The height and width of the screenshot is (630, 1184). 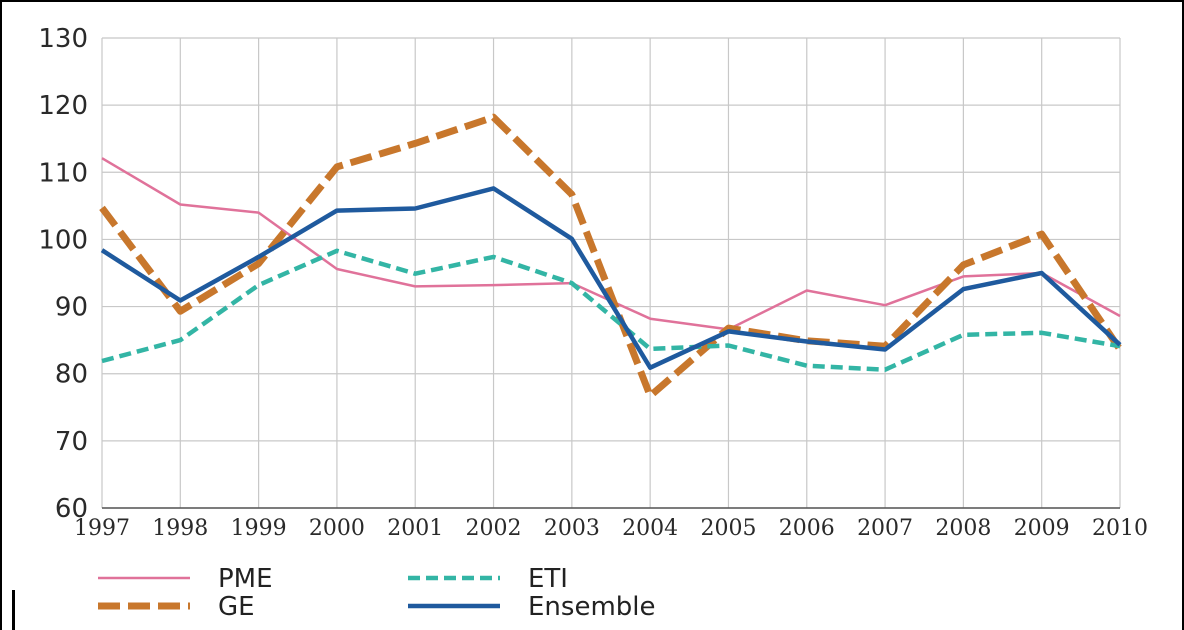 What do you see at coordinates (548, 579) in the screenshot?
I see `legend-label-eti: ETI` at bounding box center [548, 579].